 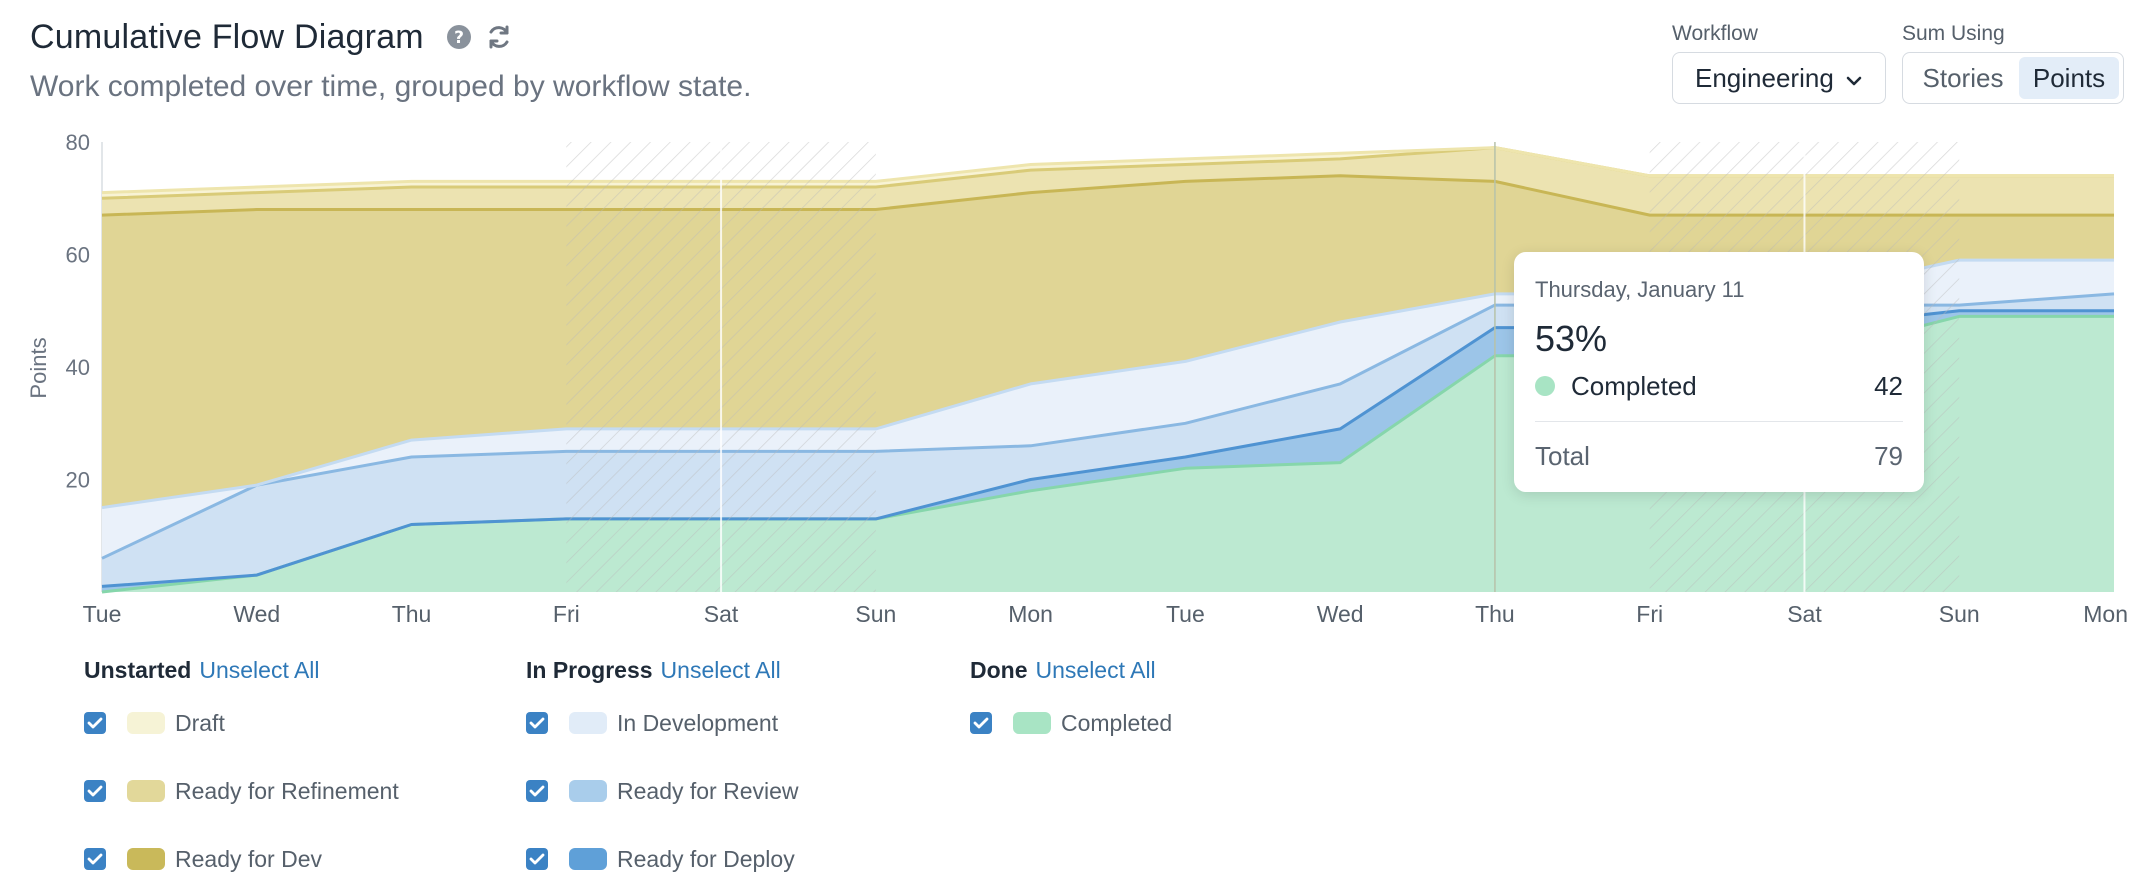 I want to click on legend-item-ready-for-review: Ready for Review, so click(x=662, y=791).